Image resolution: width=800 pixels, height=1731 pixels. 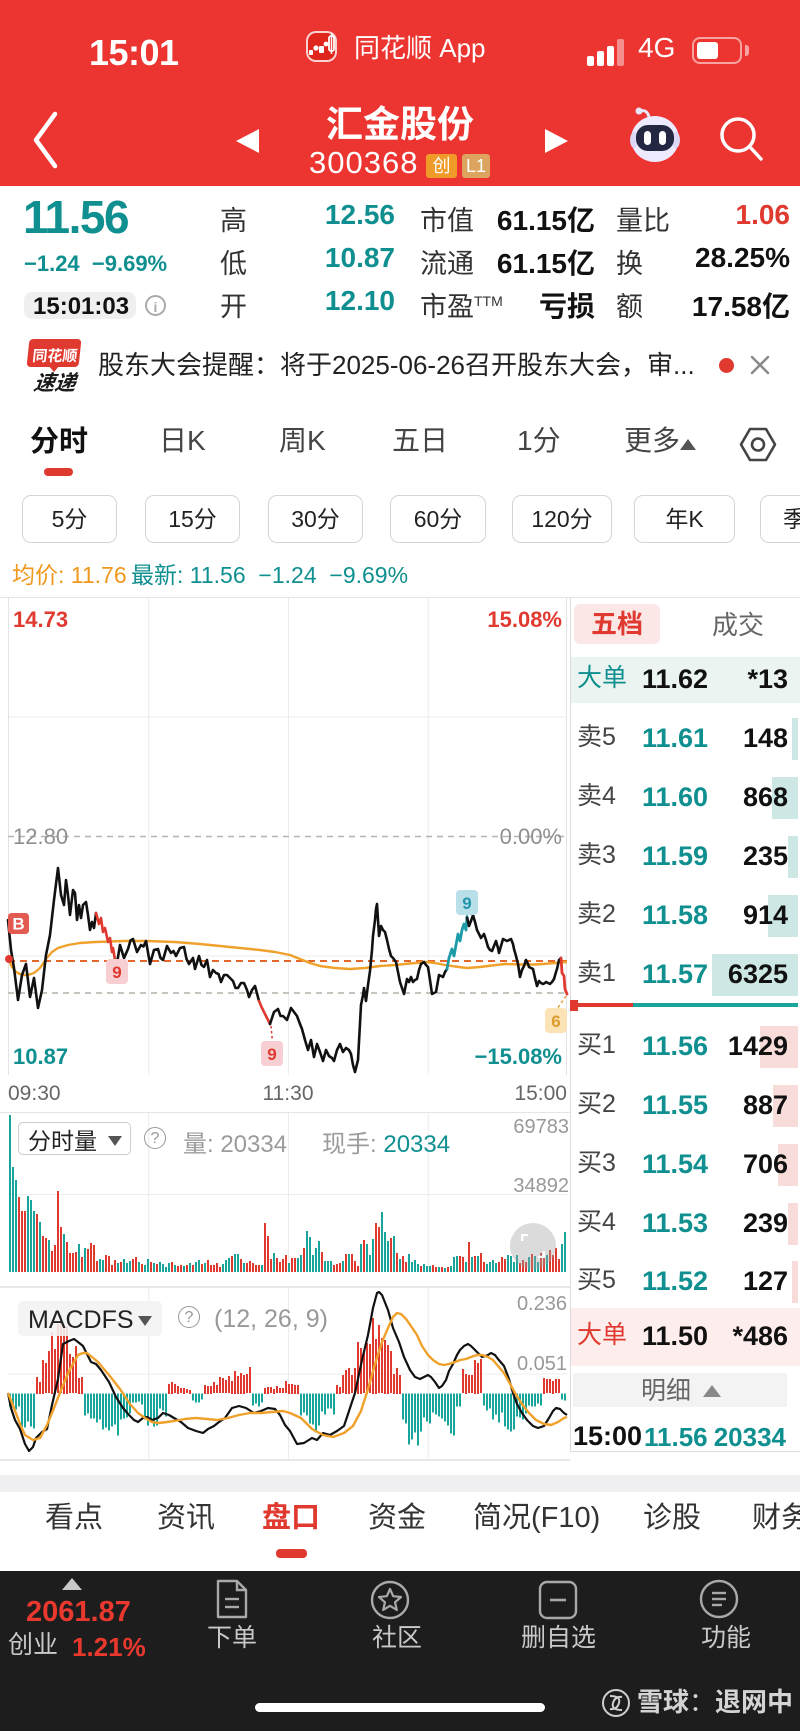 I want to click on svg-text: 14.73, so click(x=40, y=619).